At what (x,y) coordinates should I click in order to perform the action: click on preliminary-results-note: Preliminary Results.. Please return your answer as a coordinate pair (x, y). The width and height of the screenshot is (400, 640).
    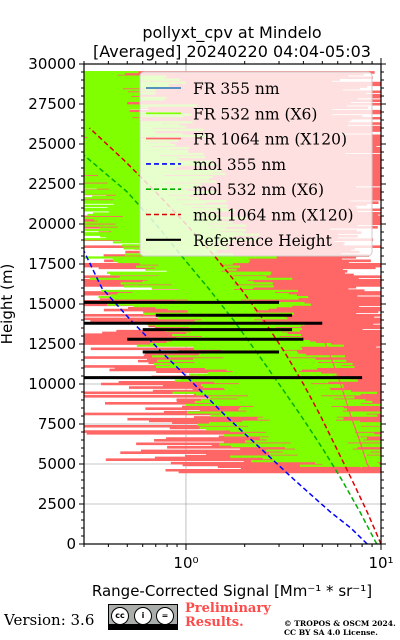
    Looking at the image, I should click on (228, 616).